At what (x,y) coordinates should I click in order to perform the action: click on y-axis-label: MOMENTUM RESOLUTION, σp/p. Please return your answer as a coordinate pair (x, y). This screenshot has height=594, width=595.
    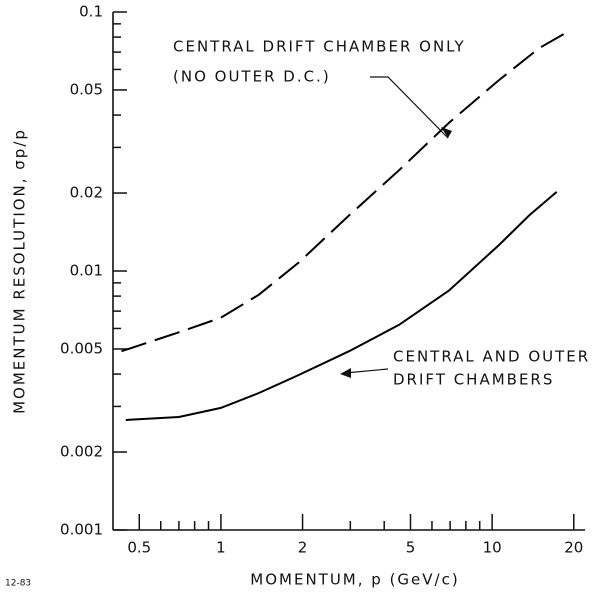
    Looking at the image, I should click on (20, 271).